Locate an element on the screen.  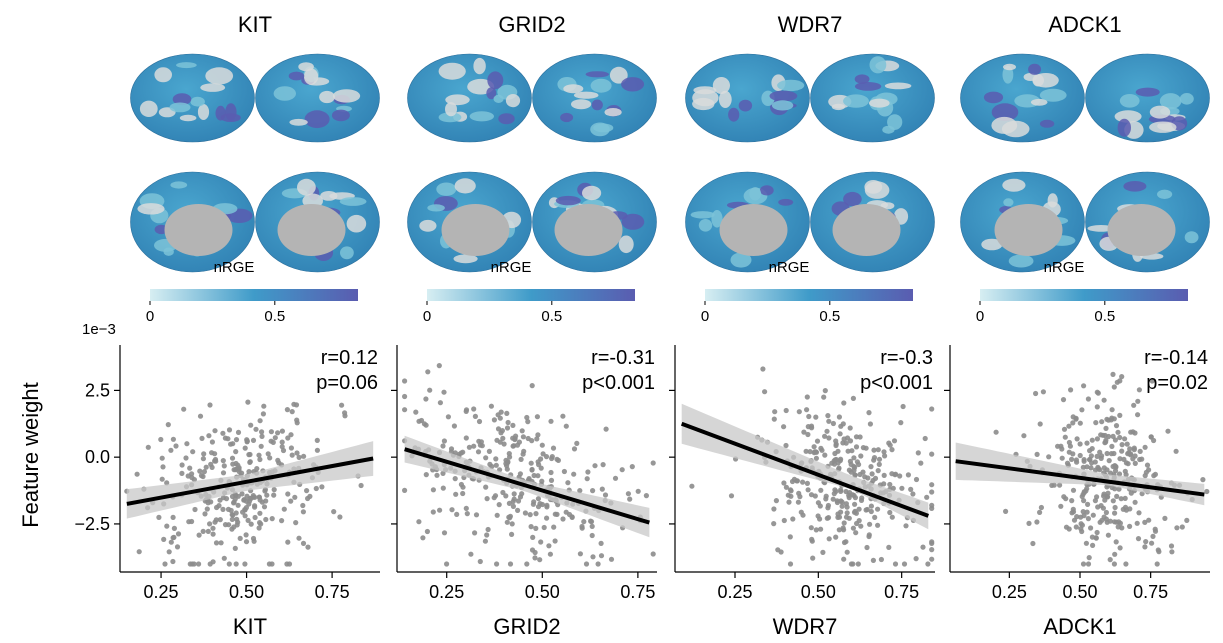
stat-r: r=-0.3 is located at coordinates (906, 358).